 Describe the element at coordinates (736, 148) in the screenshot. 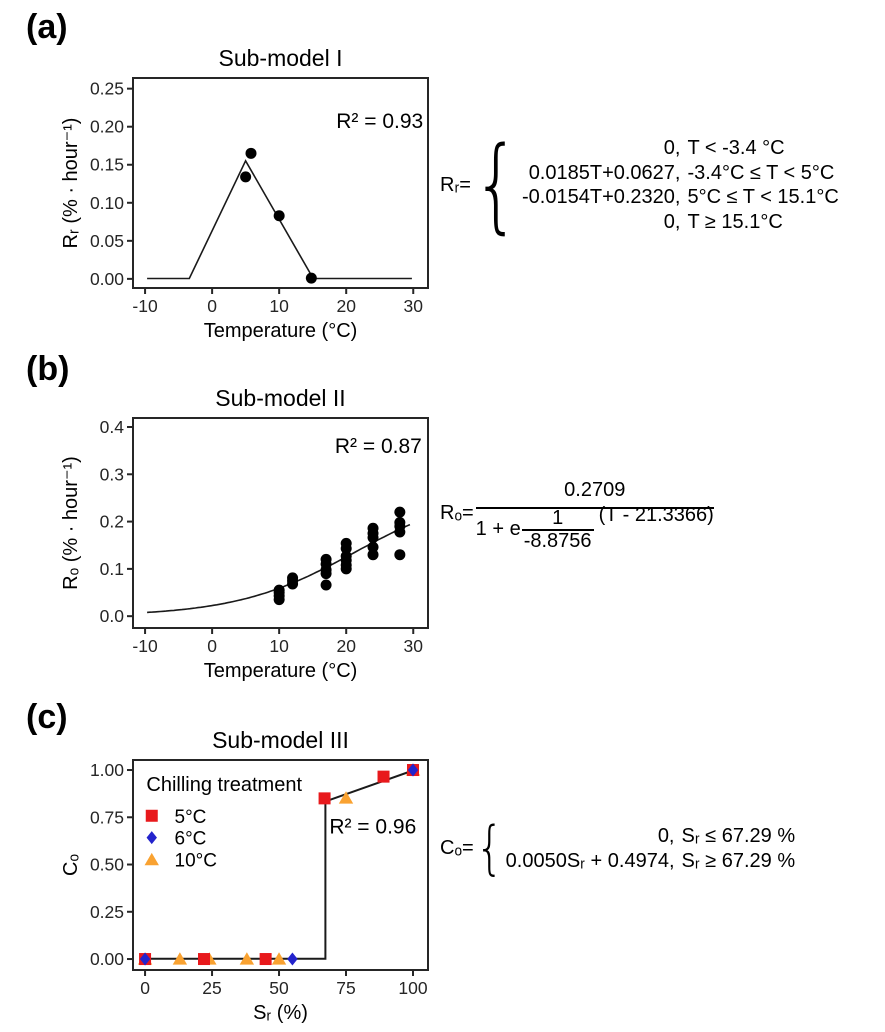

I see `case-condition: T < -3.4 °C` at that location.